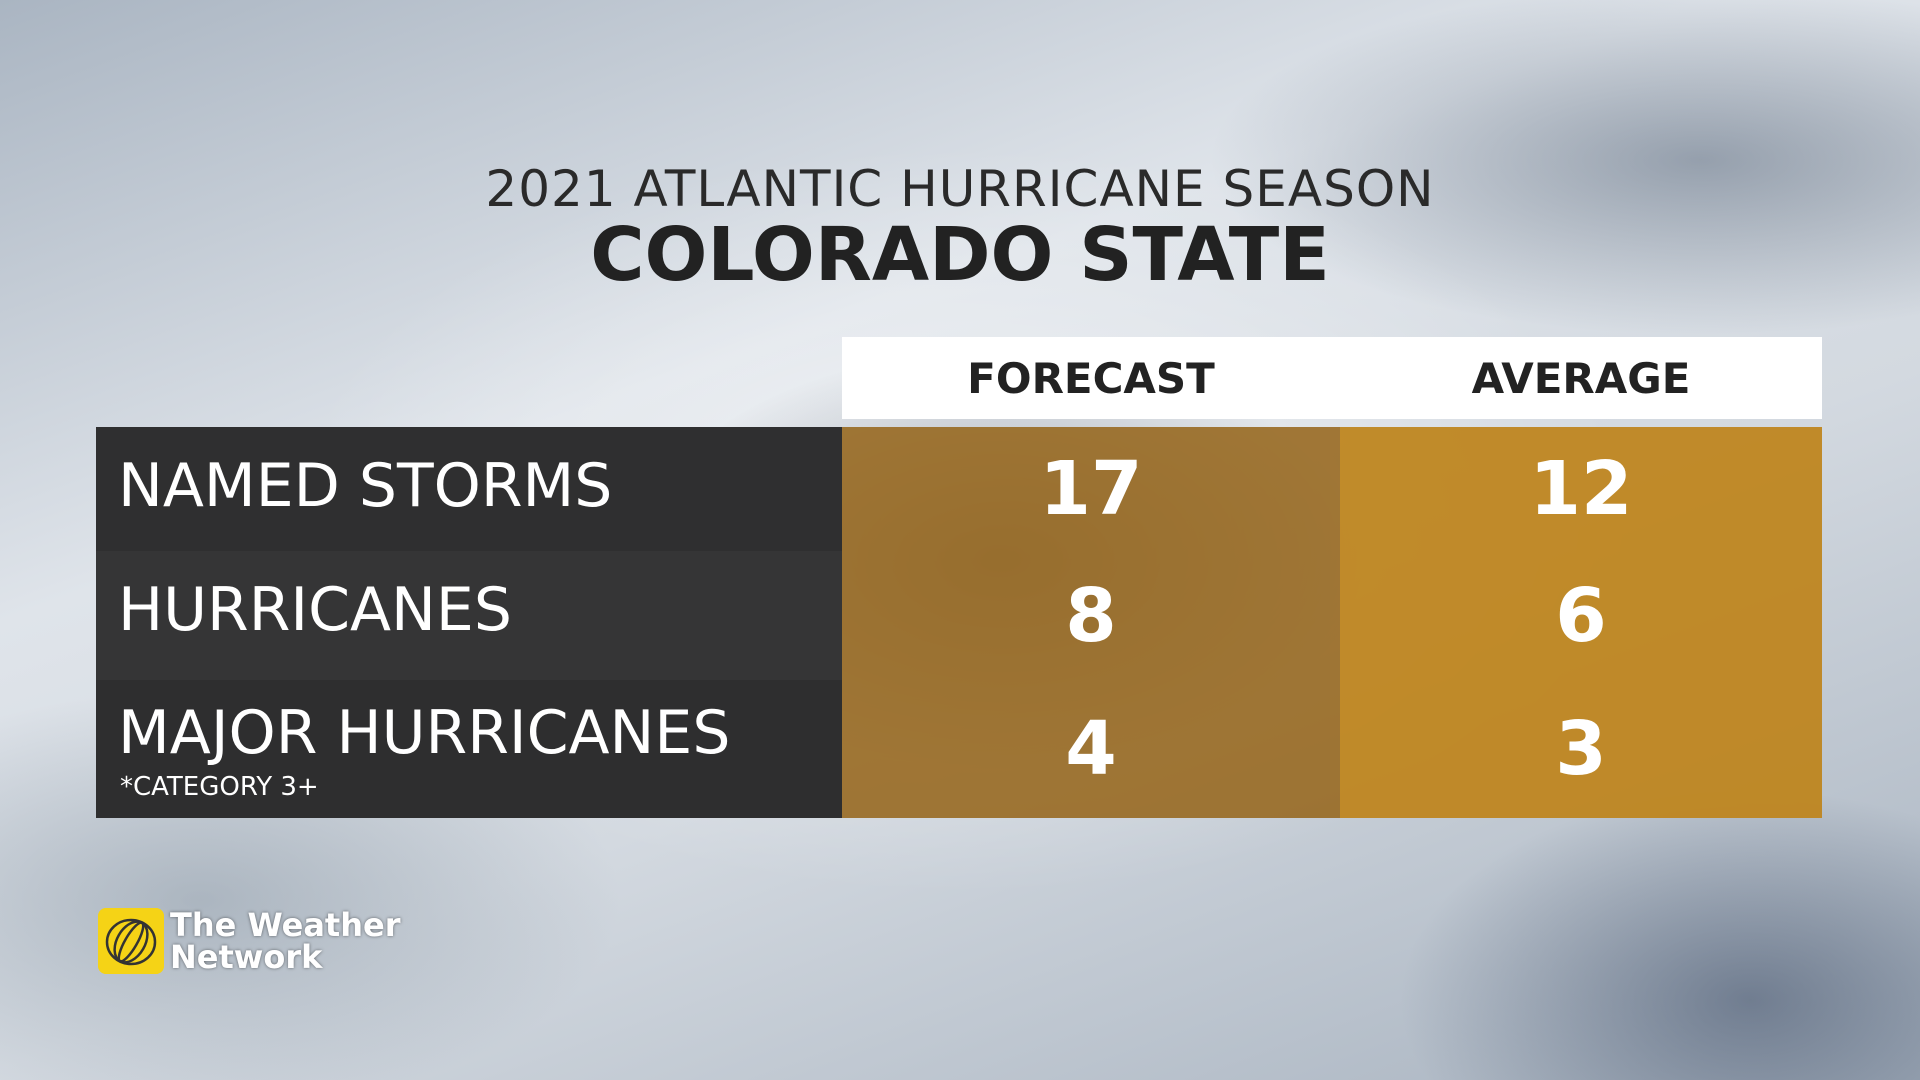 The width and height of the screenshot is (1920, 1080). I want to click on column-header: FORECAST, so click(1091, 378).